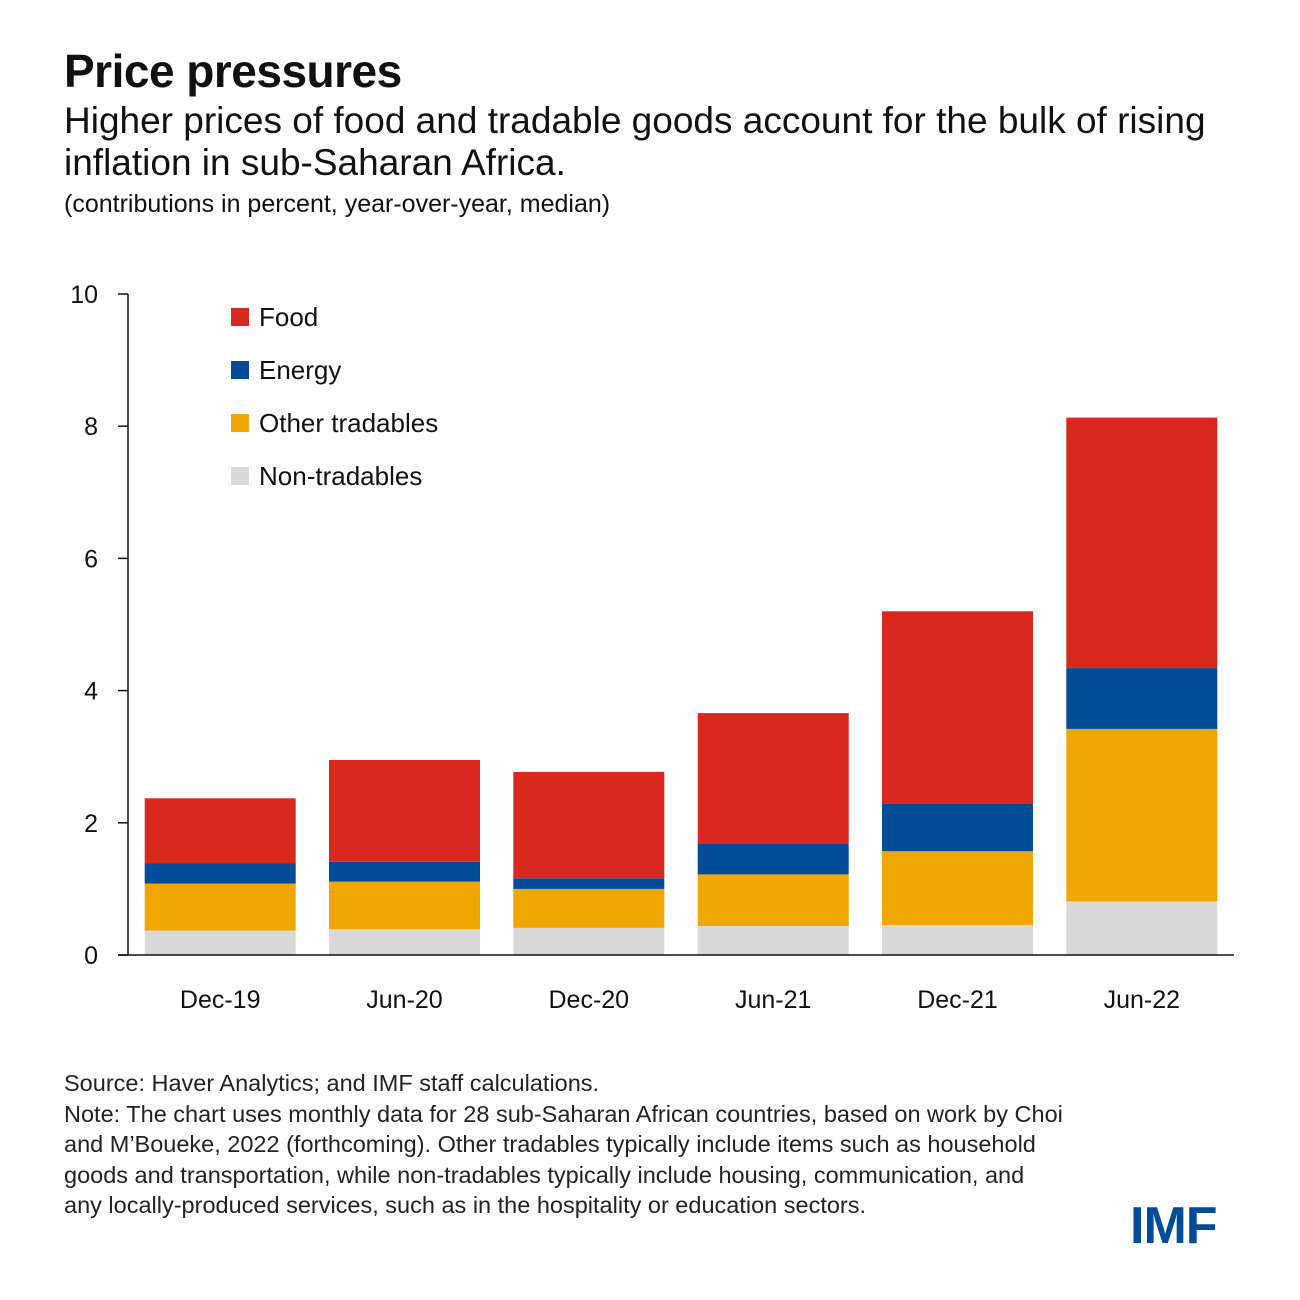 The height and width of the screenshot is (1300, 1300). Describe the element at coordinates (589, 1000) in the screenshot. I see `x-tick-label: Dec-20` at that location.